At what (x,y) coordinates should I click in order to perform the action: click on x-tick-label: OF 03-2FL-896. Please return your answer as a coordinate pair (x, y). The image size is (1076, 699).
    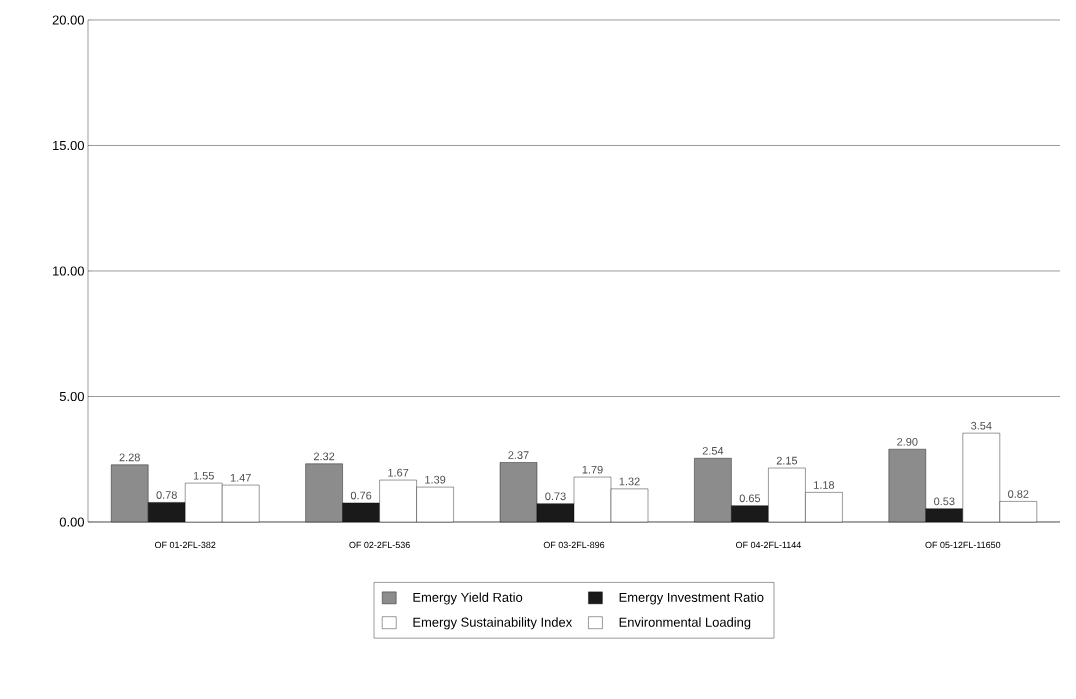
    Looking at the image, I should click on (574, 545).